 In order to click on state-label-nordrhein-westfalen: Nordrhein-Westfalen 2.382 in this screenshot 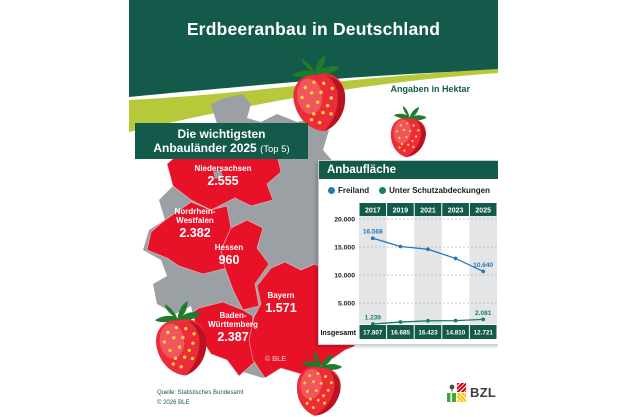, I will do `click(195, 224)`.